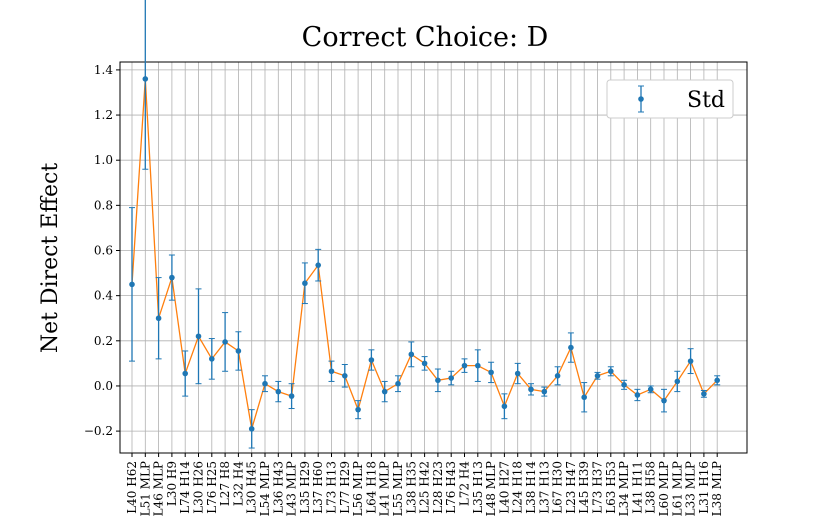  Describe the element at coordinates (611, 487) in the screenshot. I see `x-tick-label: L63 H53` at that location.